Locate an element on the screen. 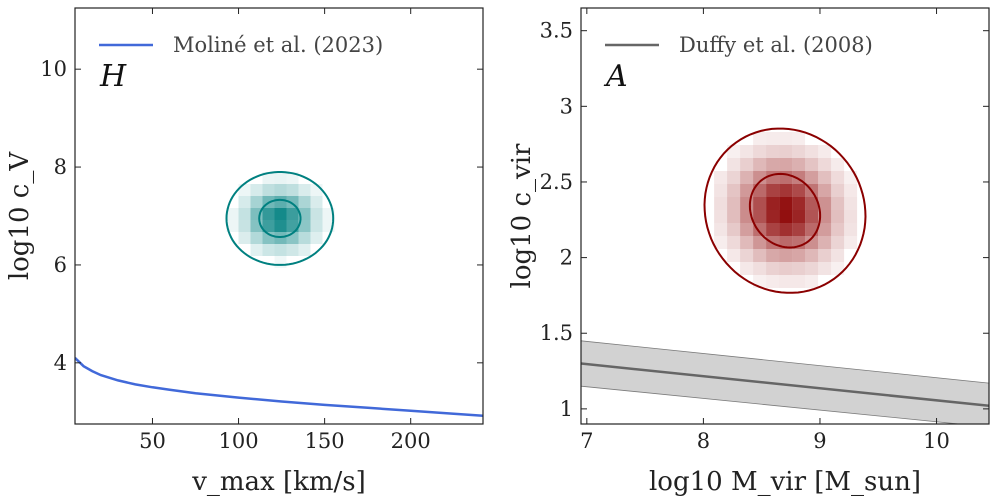 The width and height of the screenshot is (997, 503). x-tick-label: 8 is located at coordinates (703, 441).